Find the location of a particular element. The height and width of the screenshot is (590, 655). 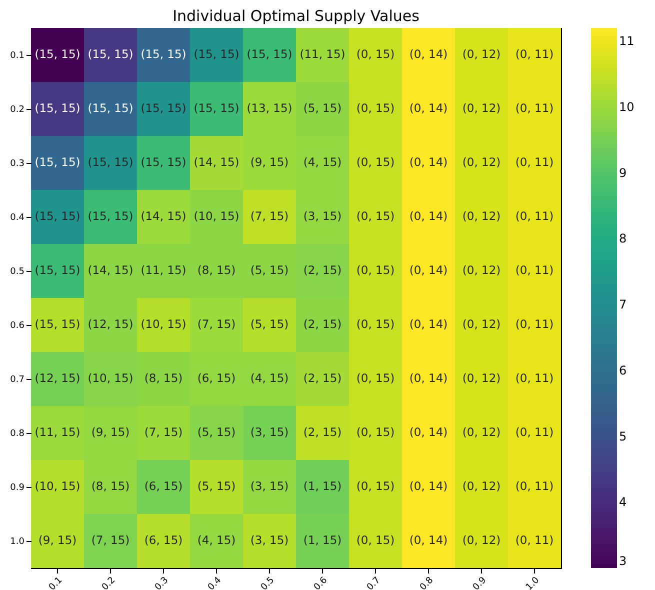

x-tick-label: 0.8 is located at coordinates (427, 582).